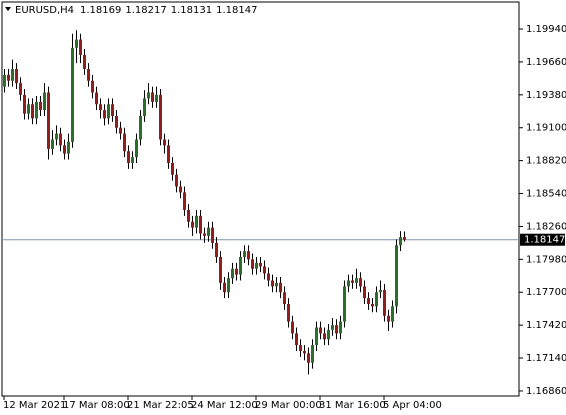  What do you see at coordinates (44, 10) in the screenshot?
I see `symbol: EURUSD,H4` at bounding box center [44, 10].